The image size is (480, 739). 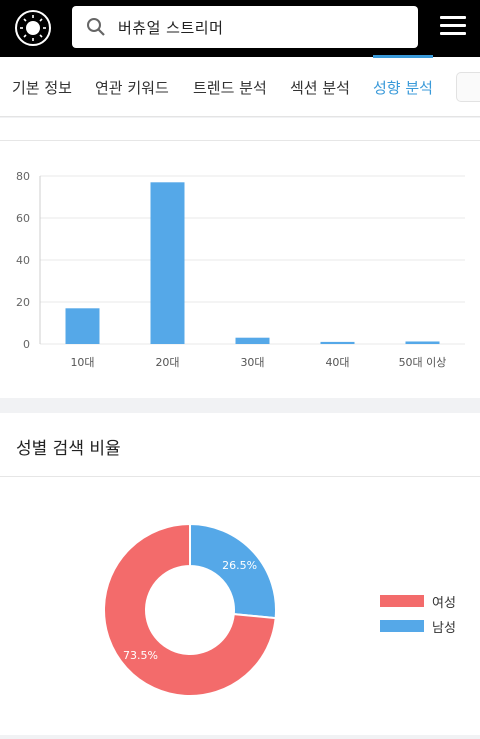 I want to click on tab-related-keywords: 연관 키워드, so click(x=132, y=88).